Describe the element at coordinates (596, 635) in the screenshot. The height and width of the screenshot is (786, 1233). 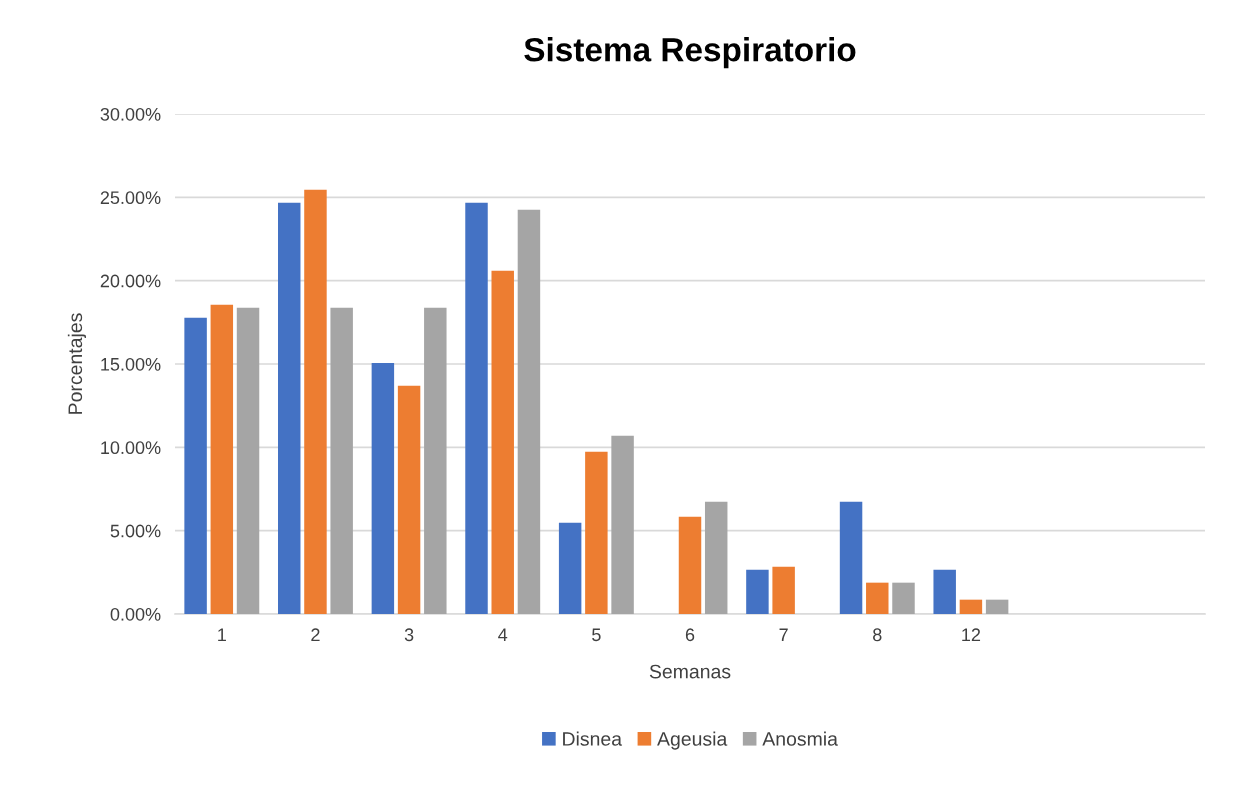
I see `x-tick-label: 5` at that location.